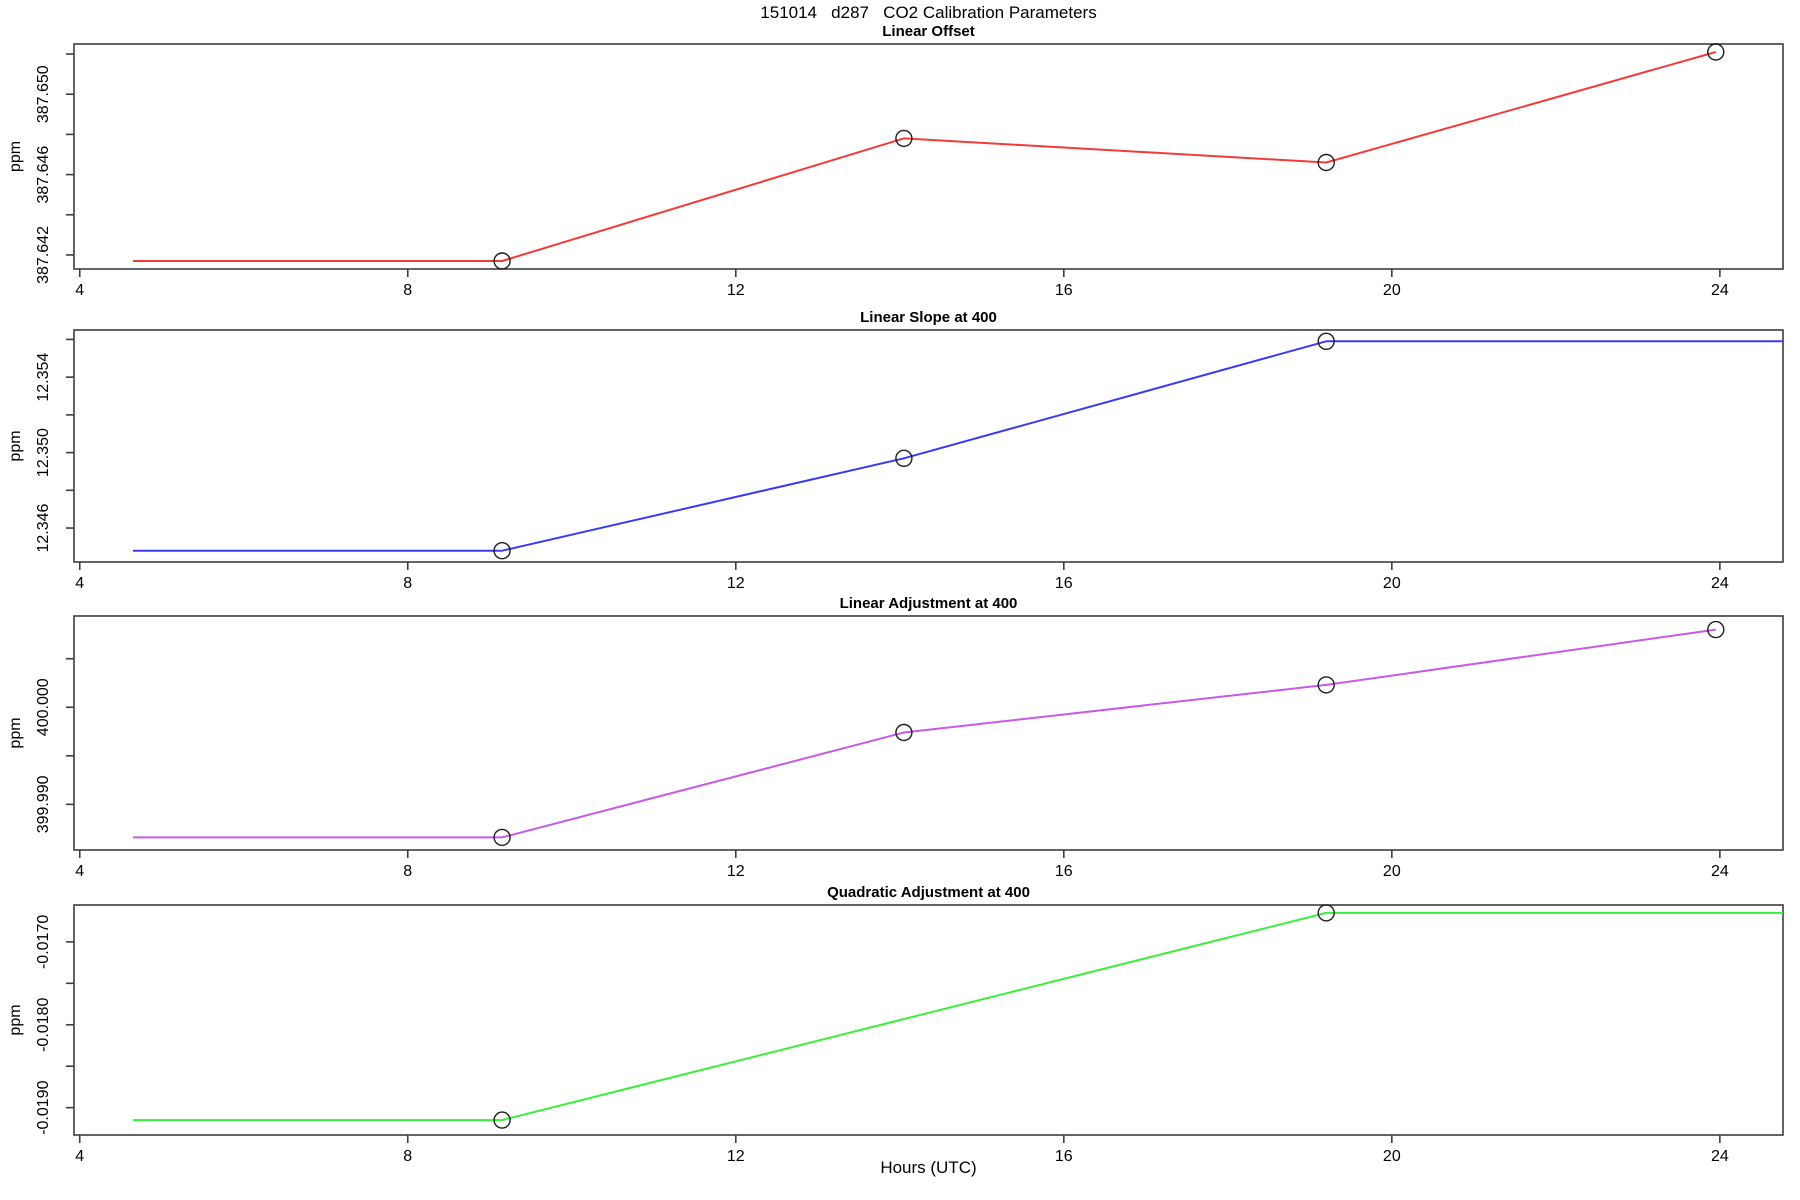 The width and height of the screenshot is (1800, 1200). Describe the element at coordinates (43, 255) in the screenshot. I see `y-tick-label: 387.642` at that location.